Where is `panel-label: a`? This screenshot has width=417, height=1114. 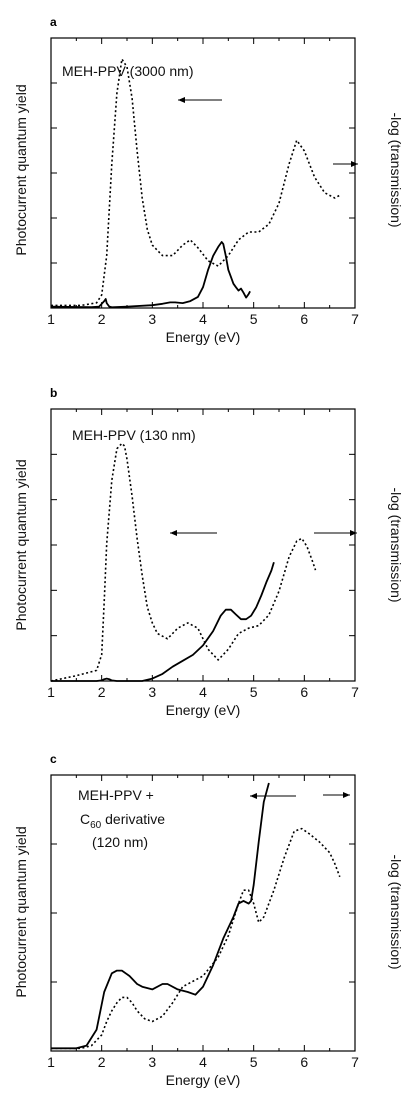 panel-label: a is located at coordinates (53, 22).